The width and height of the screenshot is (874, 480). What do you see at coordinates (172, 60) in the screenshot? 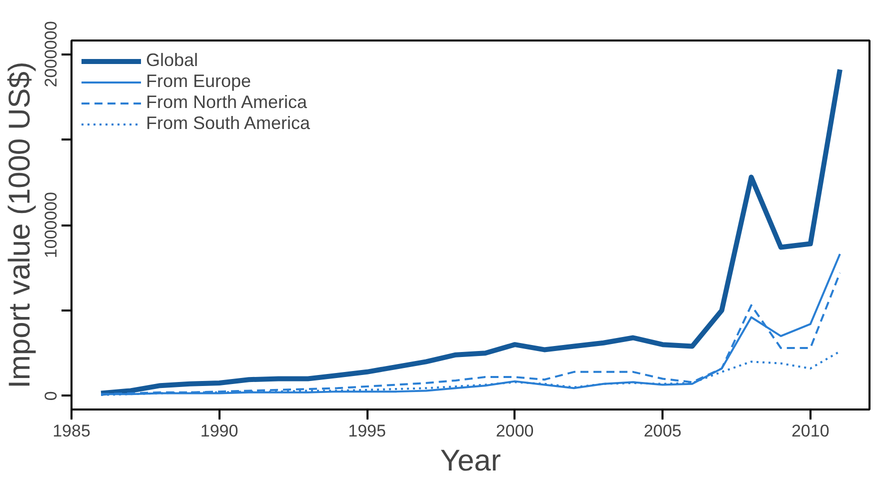
I see `legend-label: Global` at bounding box center [172, 60].